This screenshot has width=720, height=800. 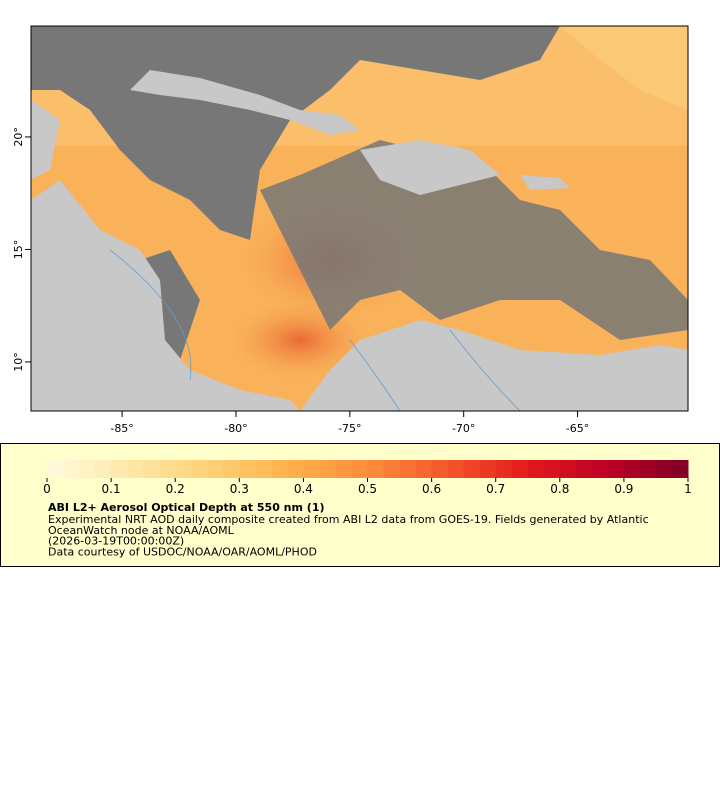 I want to click on x-tick-label: -65°, so click(x=577, y=428).